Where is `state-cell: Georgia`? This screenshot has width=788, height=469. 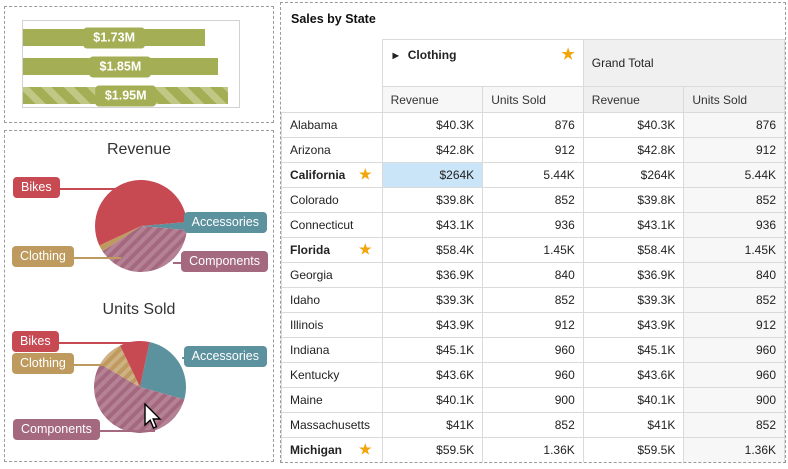 state-cell: Georgia is located at coordinates (332, 275).